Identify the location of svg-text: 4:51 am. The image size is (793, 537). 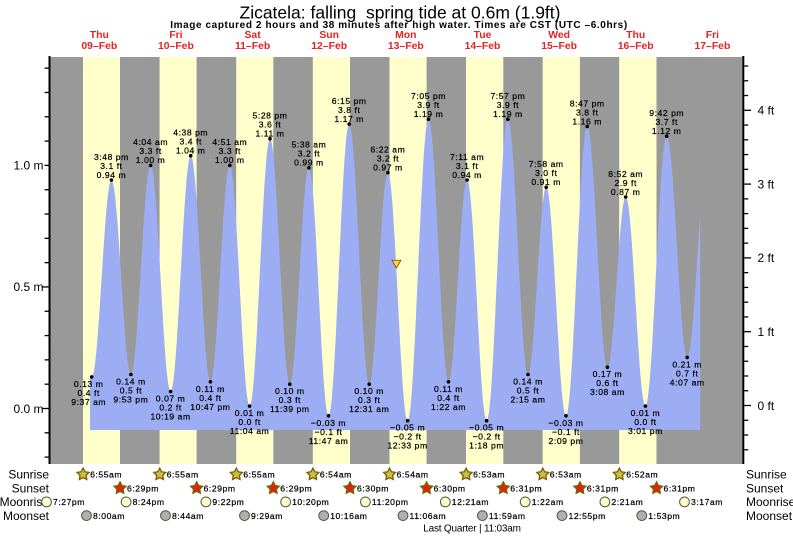
(229, 142).